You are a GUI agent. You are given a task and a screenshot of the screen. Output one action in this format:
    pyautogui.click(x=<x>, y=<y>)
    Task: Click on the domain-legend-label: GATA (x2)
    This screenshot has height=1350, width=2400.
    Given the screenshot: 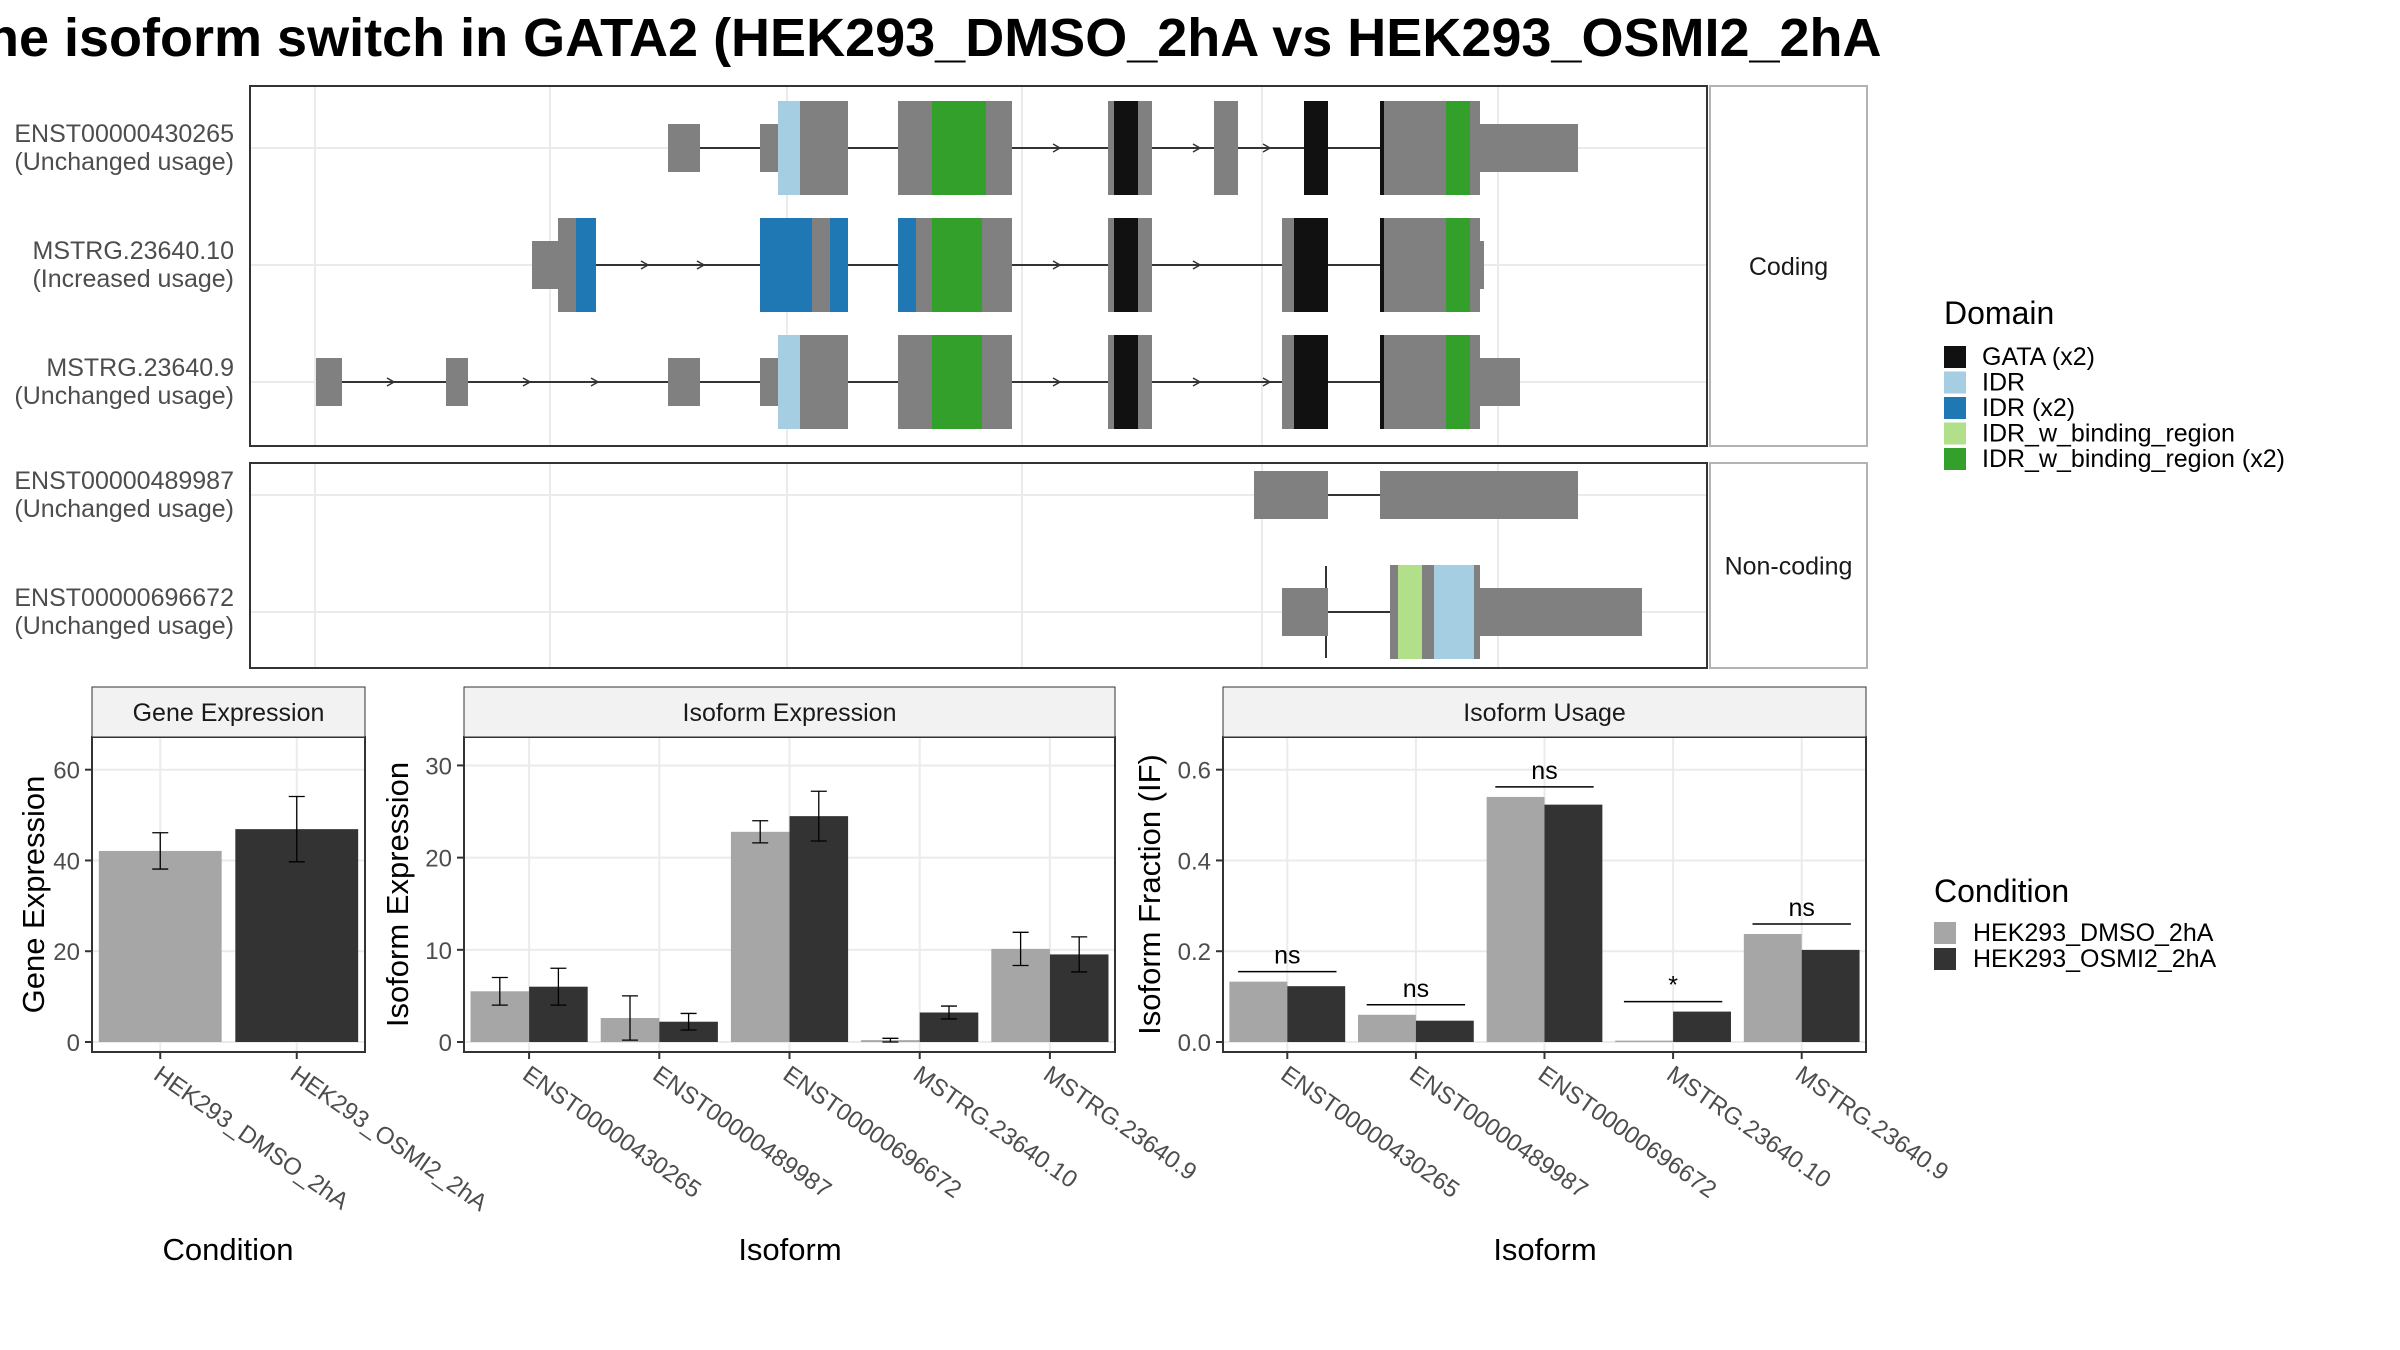 What is the action you would take?
    pyautogui.click(x=2038, y=357)
    